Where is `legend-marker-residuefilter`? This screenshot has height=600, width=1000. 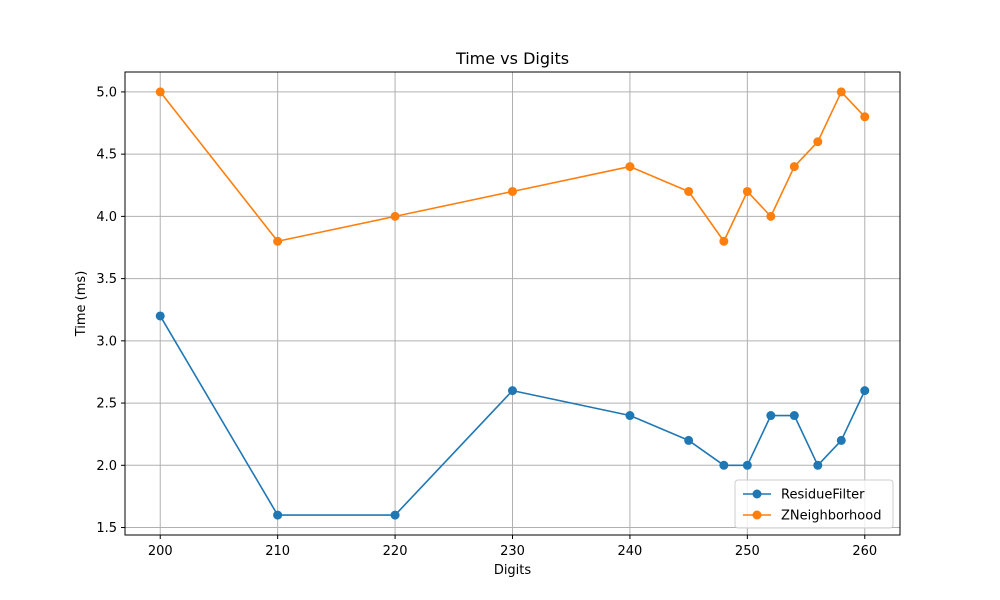 legend-marker-residuefilter is located at coordinates (757, 494).